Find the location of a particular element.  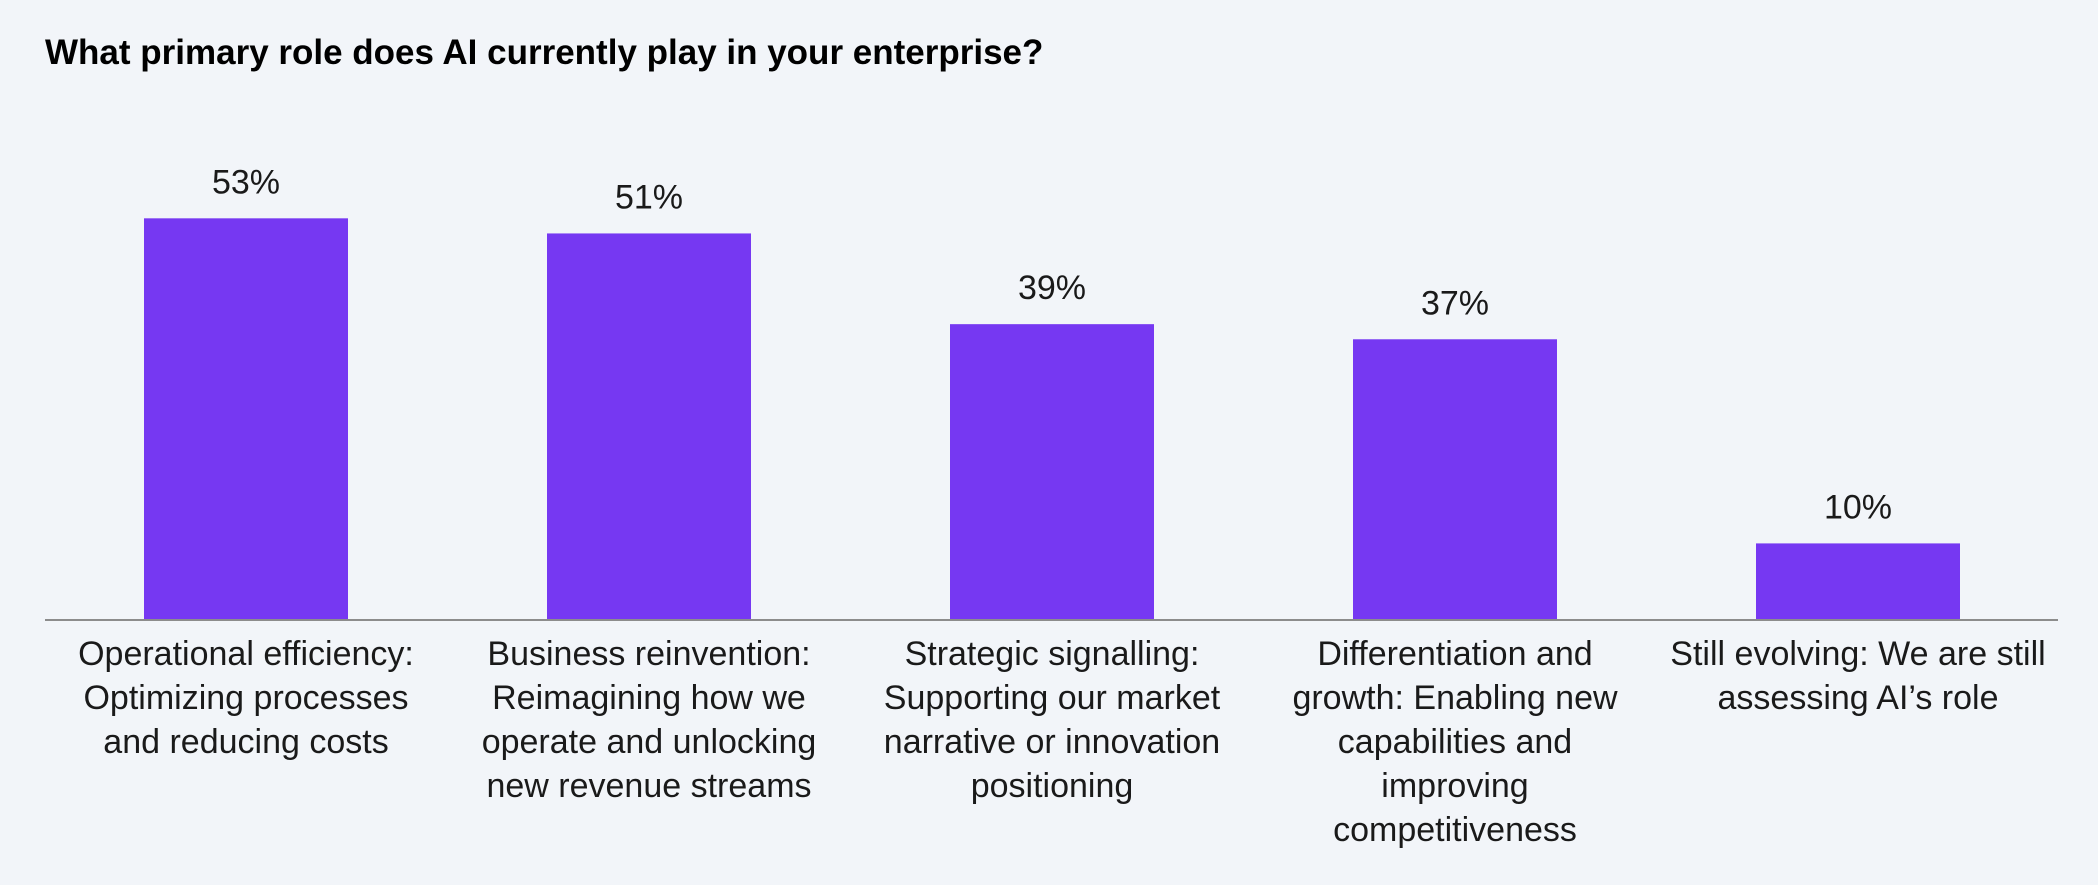

category-label-line: Reimagining how we is located at coordinates (649, 698).